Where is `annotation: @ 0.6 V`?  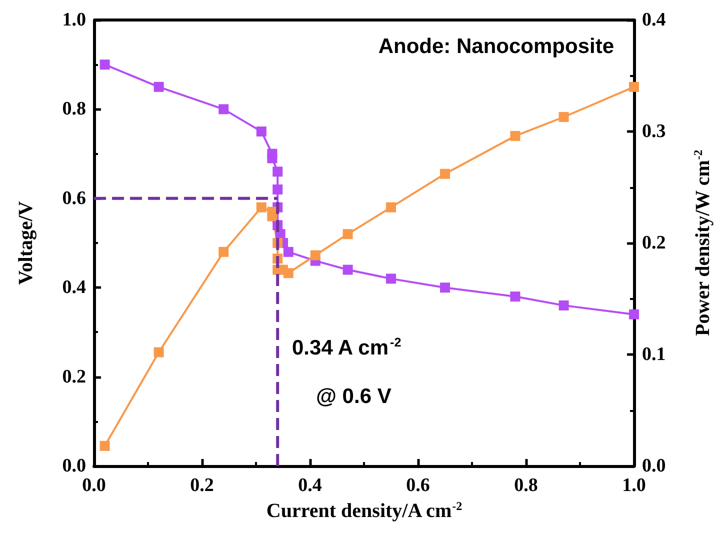
annotation: @ 0.6 V is located at coordinates (354, 396).